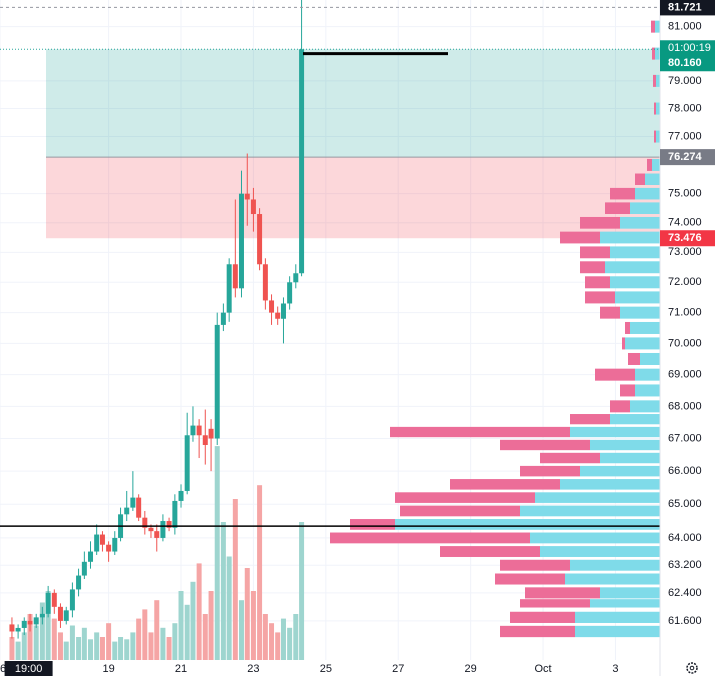 This screenshot has width=715, height=676. Describe the element at coordinates (326, 669) in the screenshot. I see `x-tick-label: 25` at that location.